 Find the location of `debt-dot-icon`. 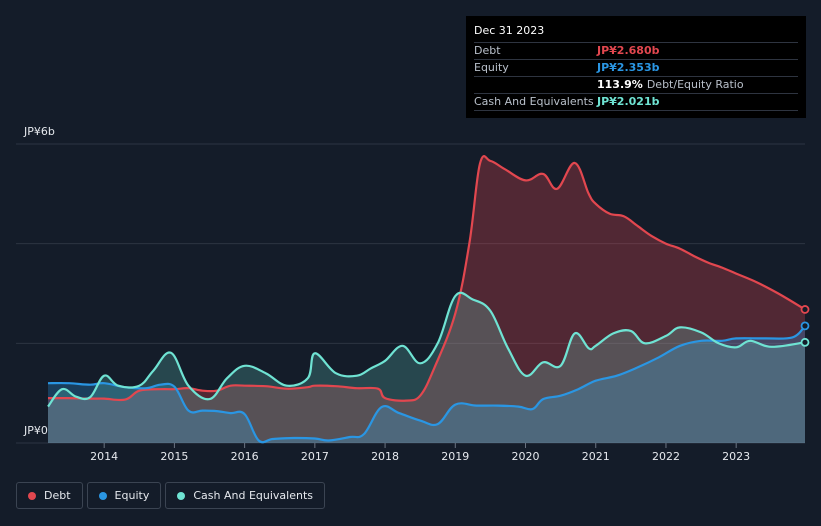

debt-dot-icon is located at coordinates (32, 495).